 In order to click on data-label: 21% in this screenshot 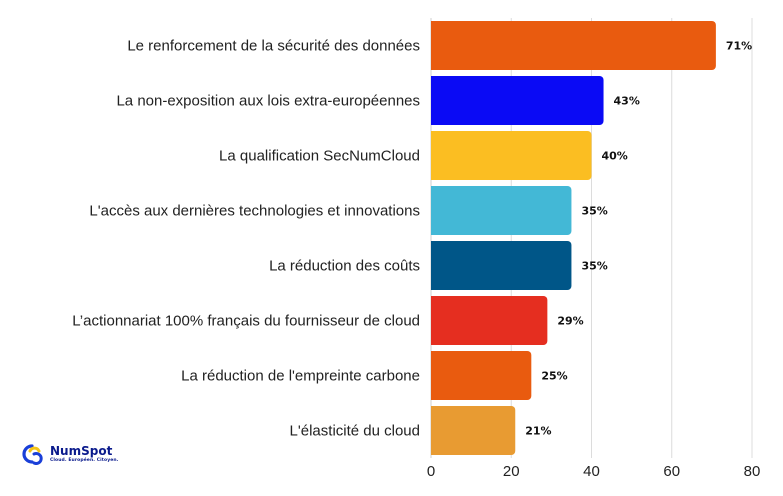, I will do `click(538, 431)`.